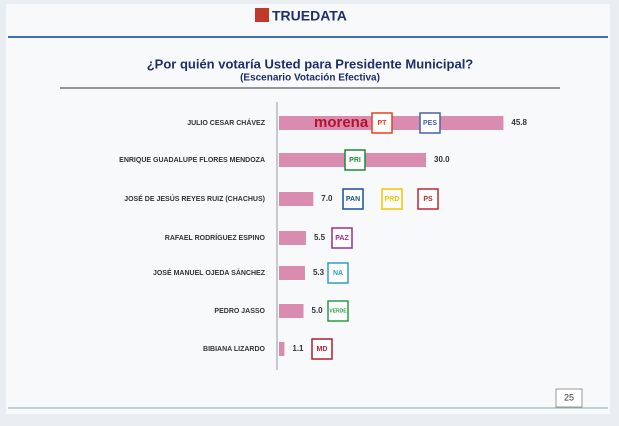  What do you see at coordinates (226, 122) in the screenshot?
I see `category-label: JULIO CESAR CHÁVEZ` at bounding box center [226, 122].